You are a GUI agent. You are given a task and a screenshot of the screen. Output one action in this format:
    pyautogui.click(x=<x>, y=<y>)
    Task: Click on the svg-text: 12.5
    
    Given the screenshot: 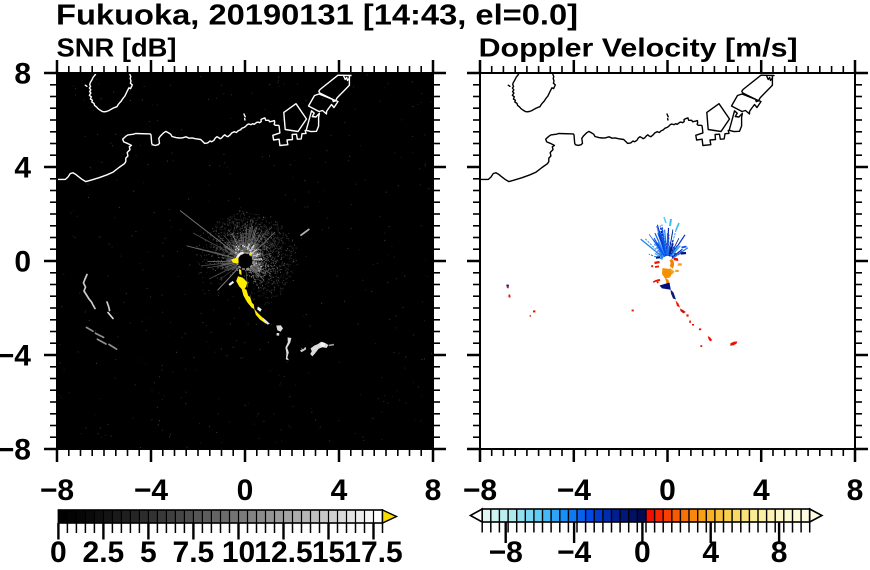 What is the action you would take?
    pyautogui.click(x=283, y=552)
    